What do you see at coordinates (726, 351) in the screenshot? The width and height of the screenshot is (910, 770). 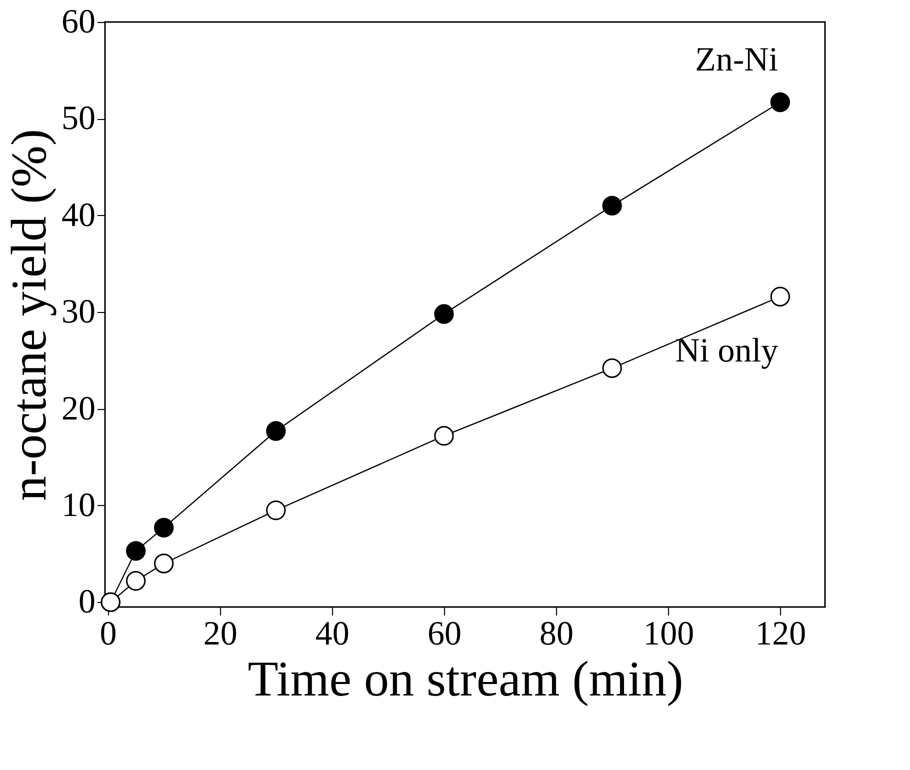 I see `series-label: Ni only` at bounding box center [726, 351].